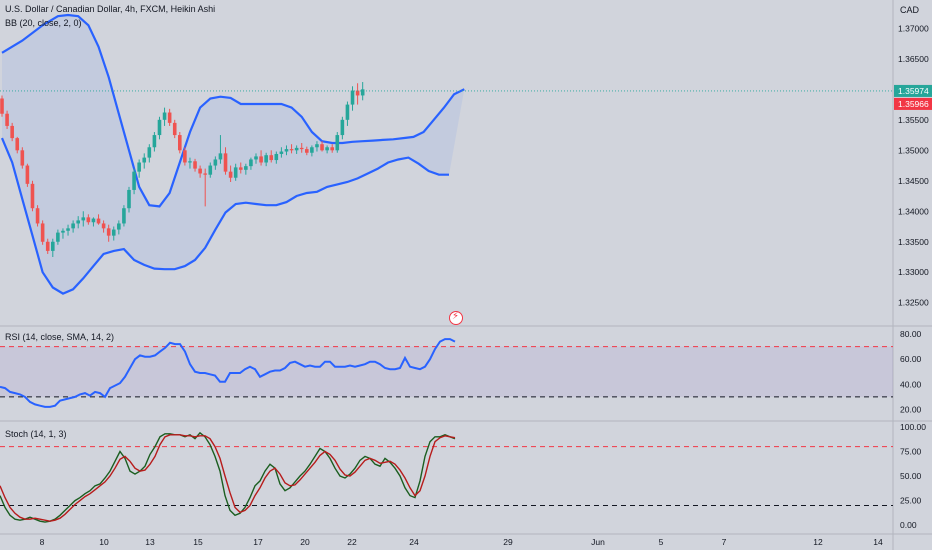 The height and width of the screenshot is (550, 932). I want to click on prev-price-label: 1.35966, so click(913, 104).